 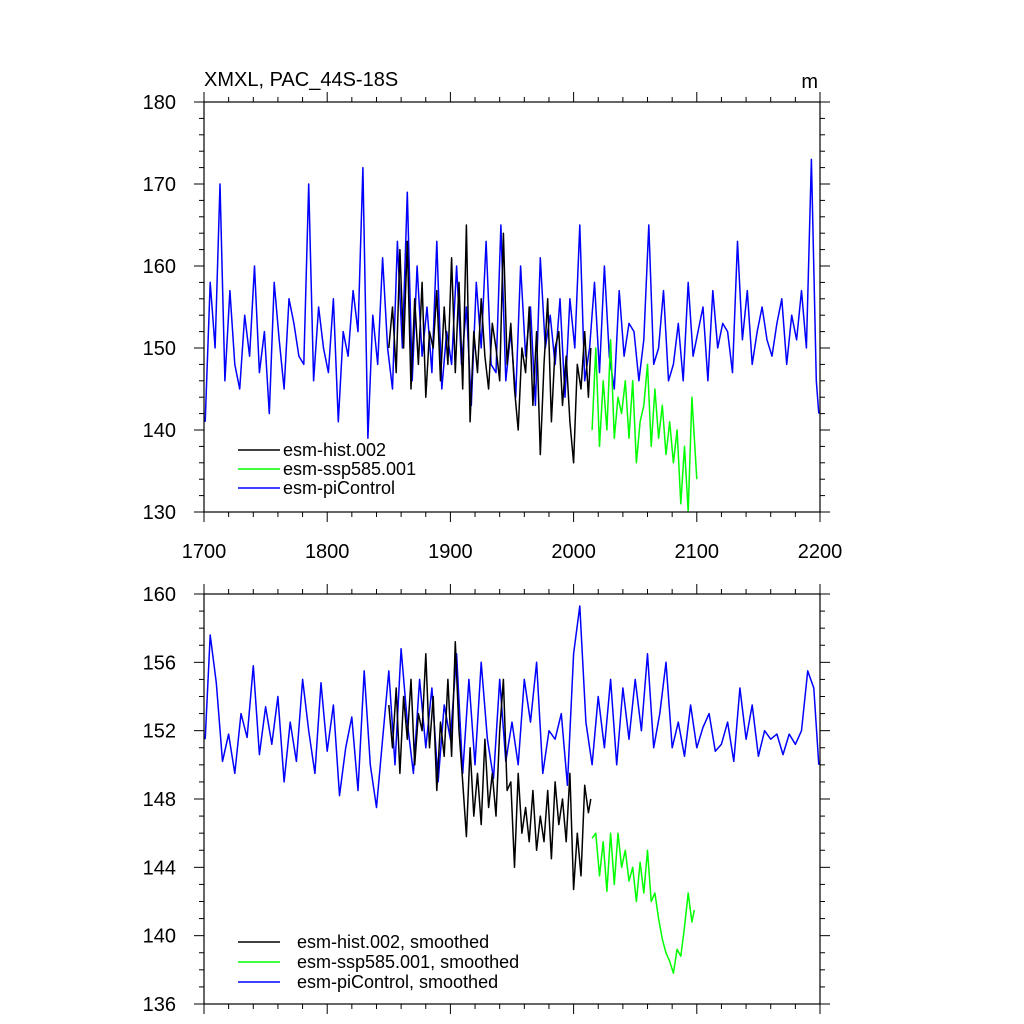 What do you see at coordinates (159, 1005) in the screenshot?
I see `y-tick-label: 136` at bounding box center [159, 1005].